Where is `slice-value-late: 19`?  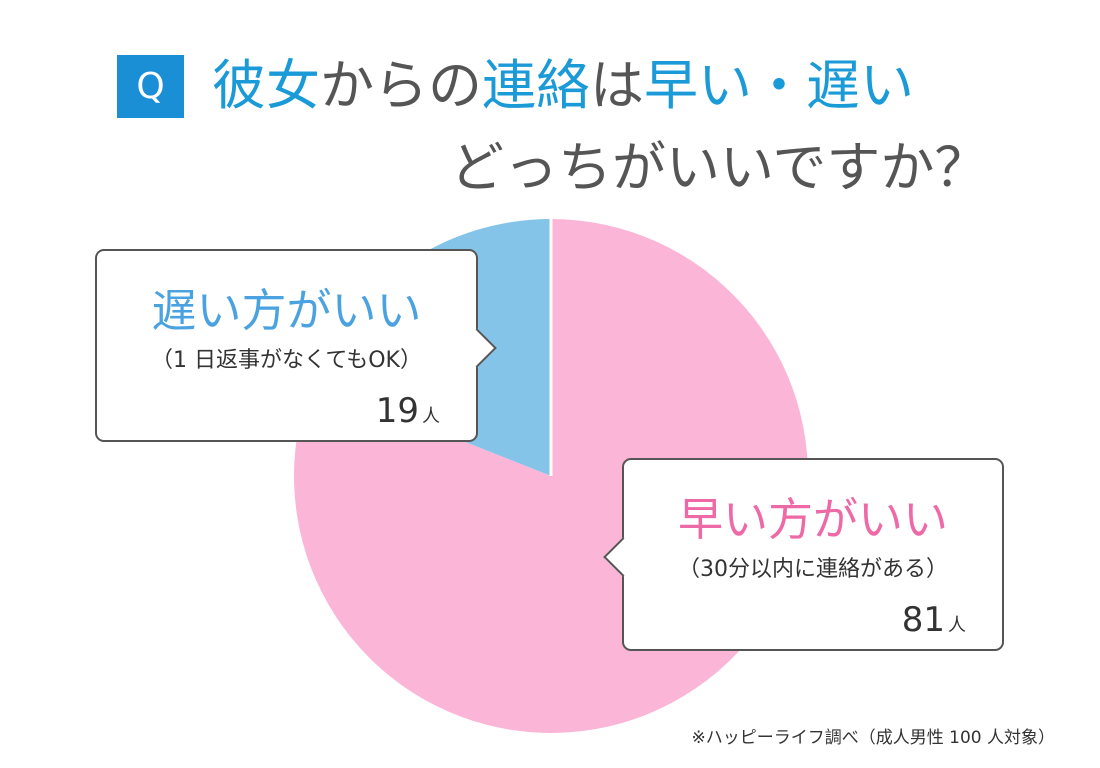 slice-value-late: 19 is located at coordinates (397, 411).